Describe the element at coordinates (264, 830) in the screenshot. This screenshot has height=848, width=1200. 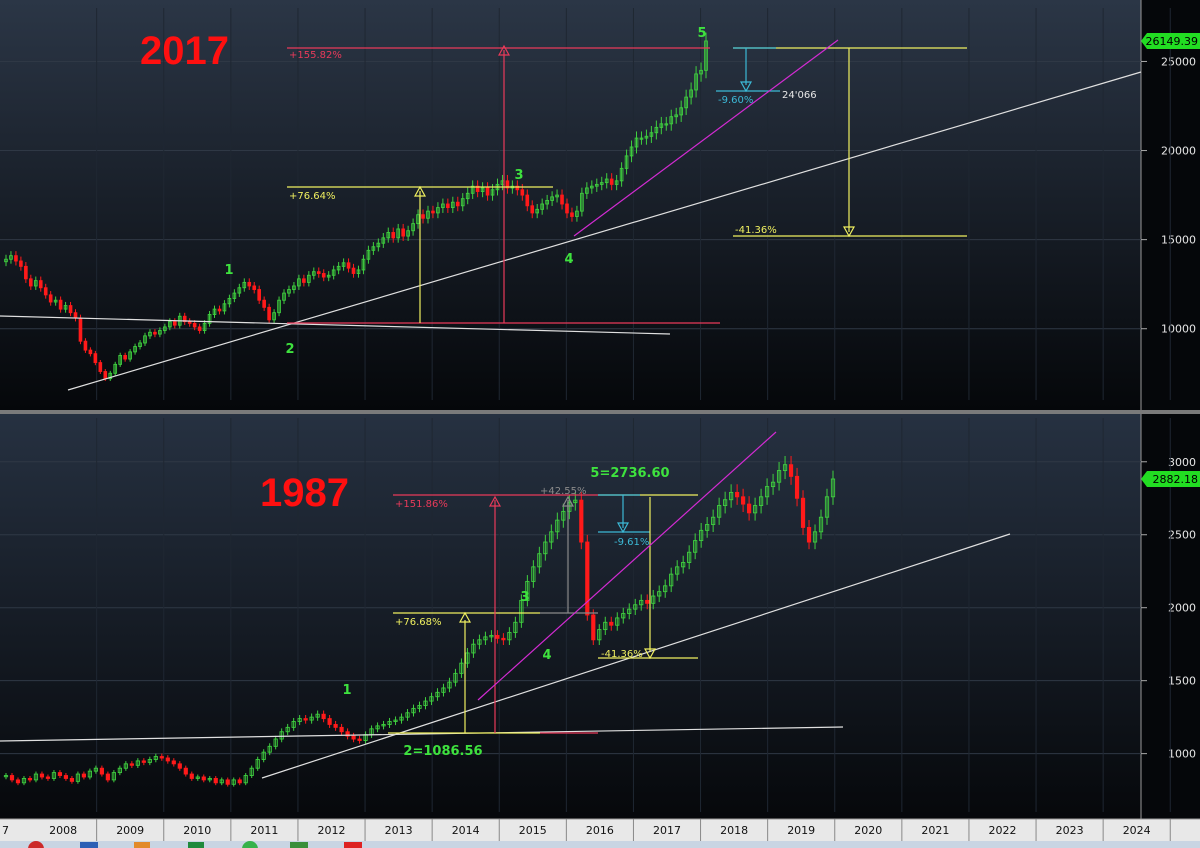
I see `x-tick-label: 2011` at that location.